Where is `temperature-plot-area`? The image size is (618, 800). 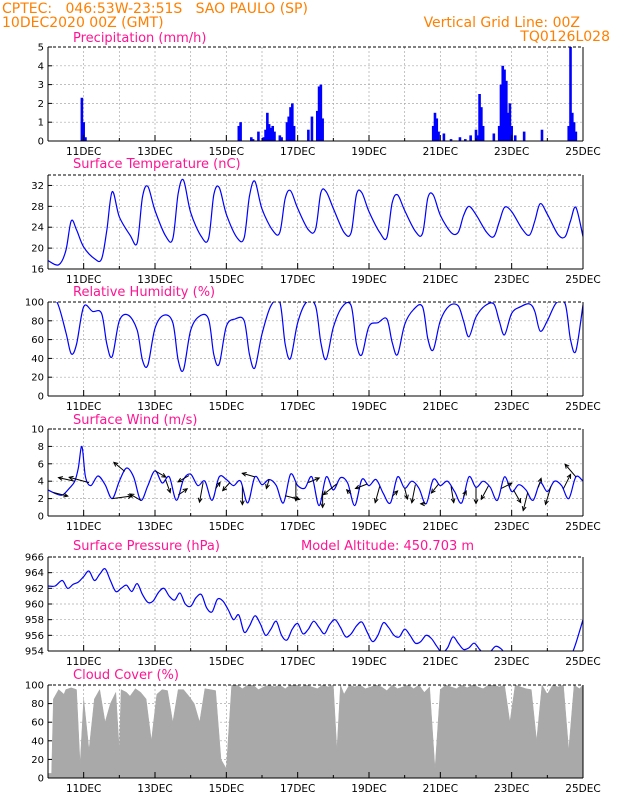 temperature-plot-area is located at coordinates (315, 222).